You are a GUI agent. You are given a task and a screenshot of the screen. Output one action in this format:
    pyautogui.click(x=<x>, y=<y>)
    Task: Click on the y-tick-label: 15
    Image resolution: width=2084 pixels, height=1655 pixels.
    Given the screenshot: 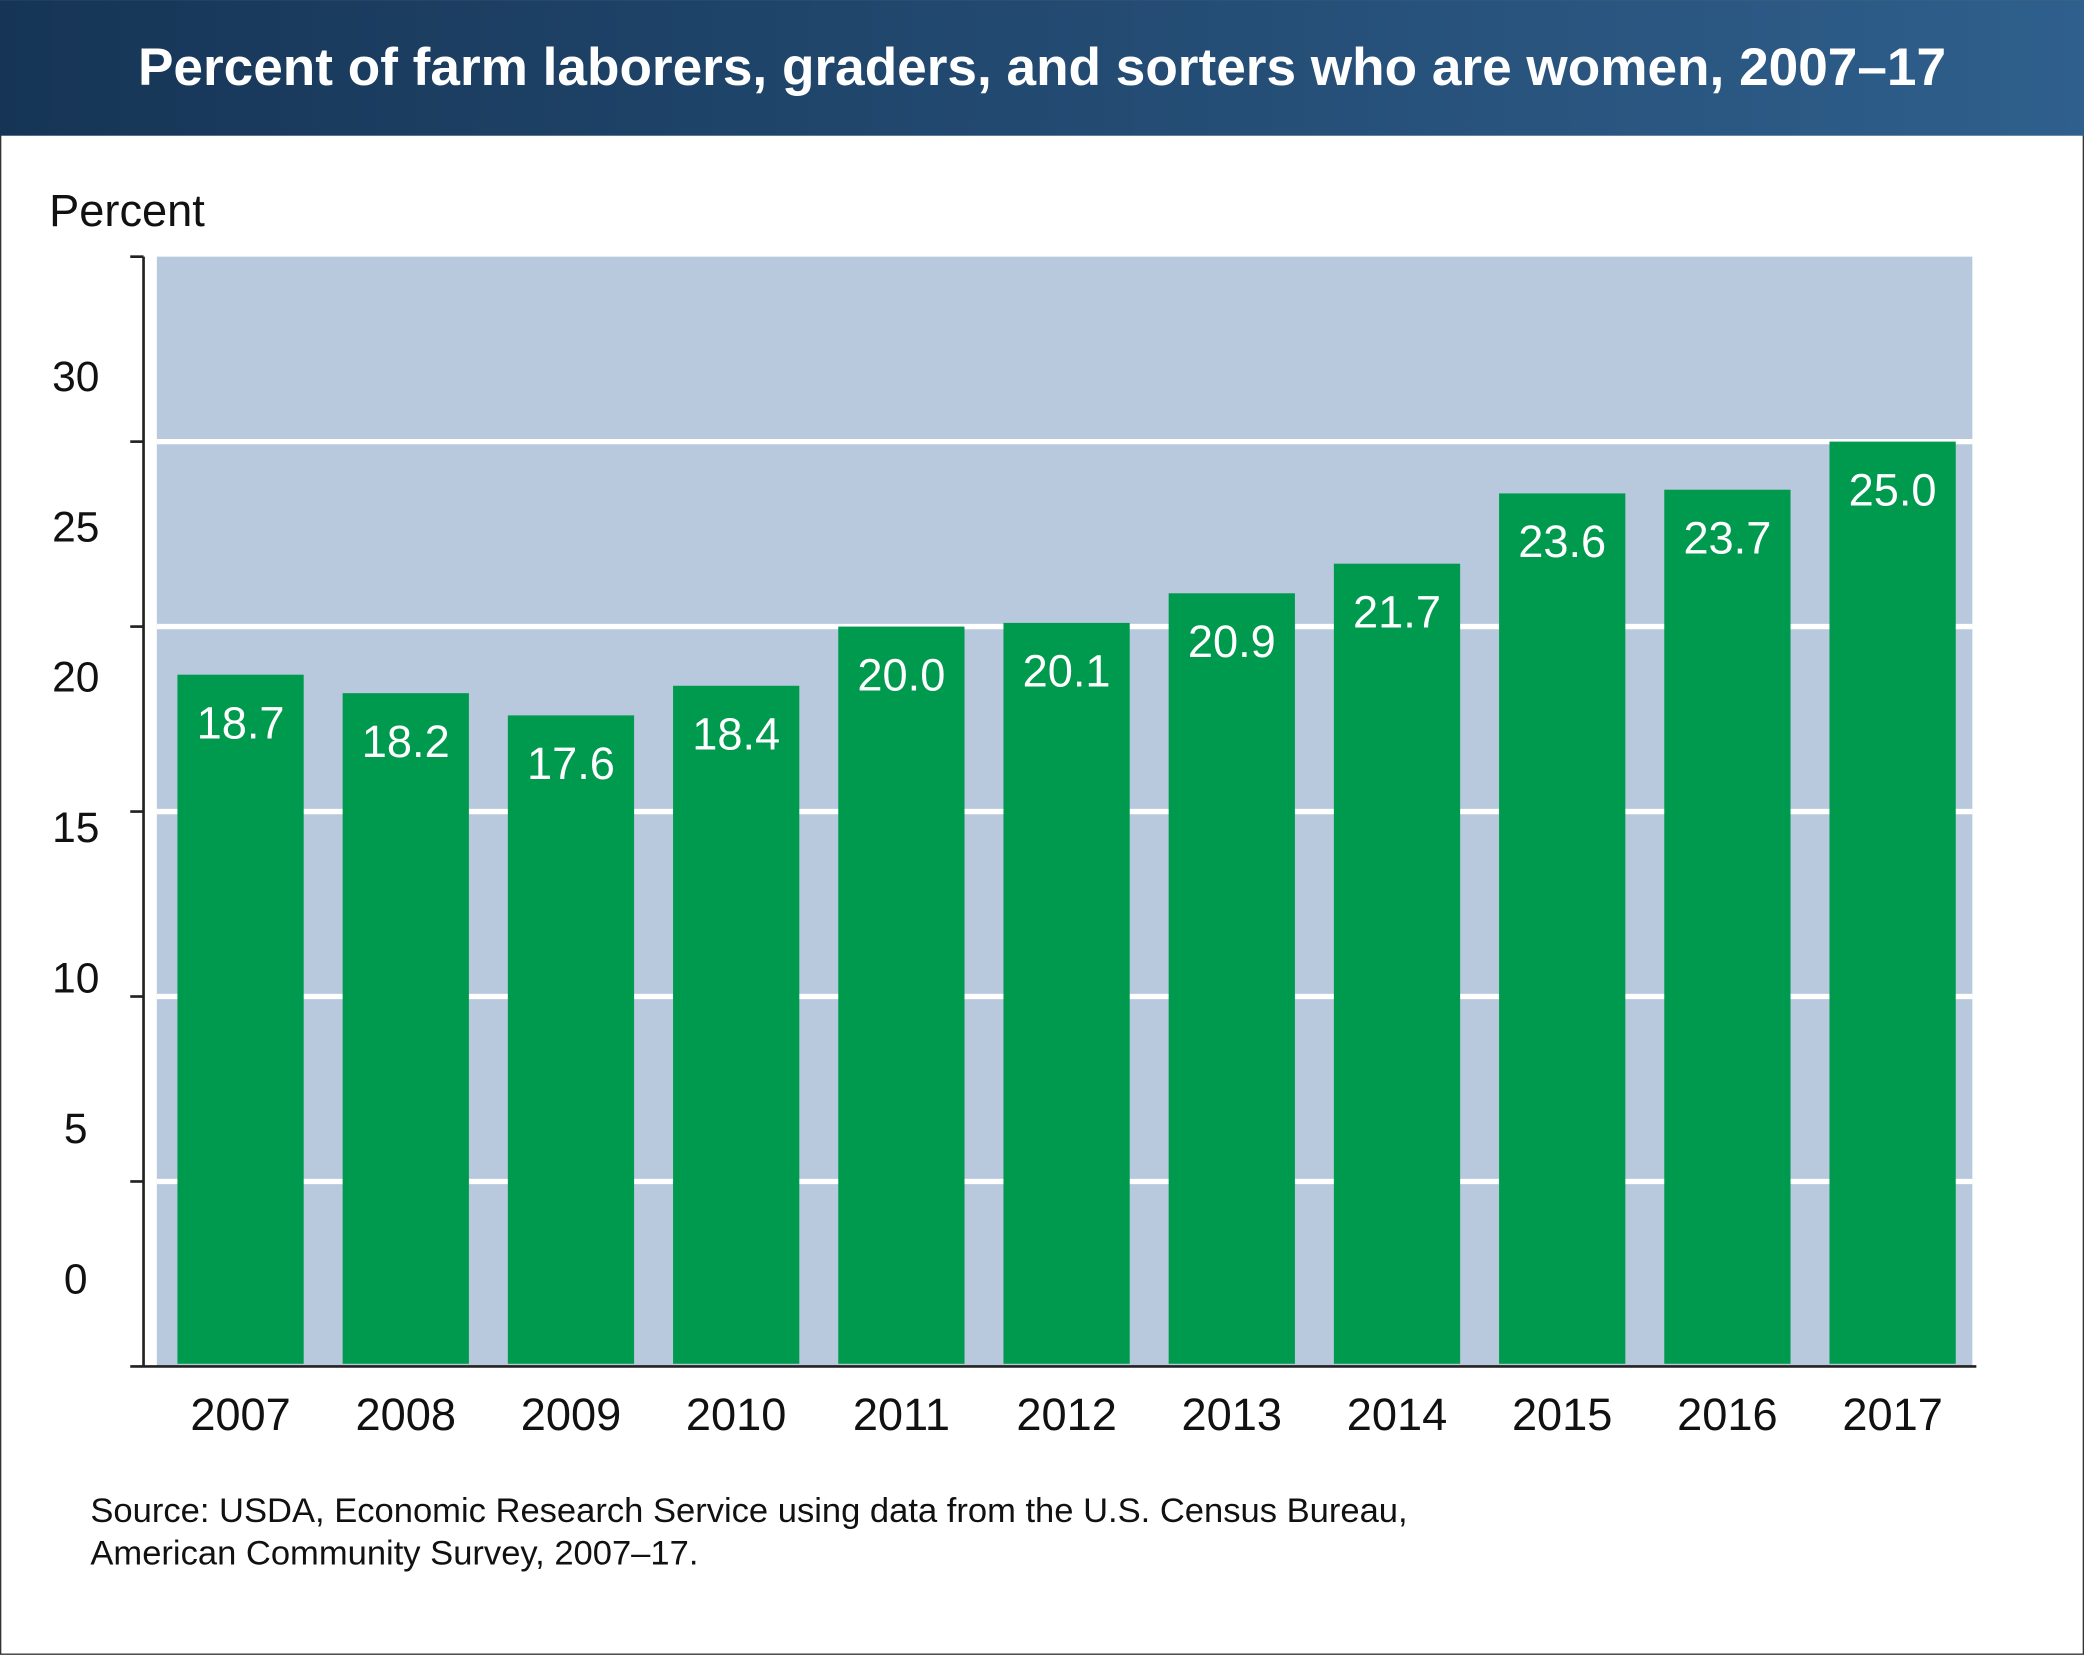 What is the action you would take?
    pyautogui.click(x=75, y=828)
    